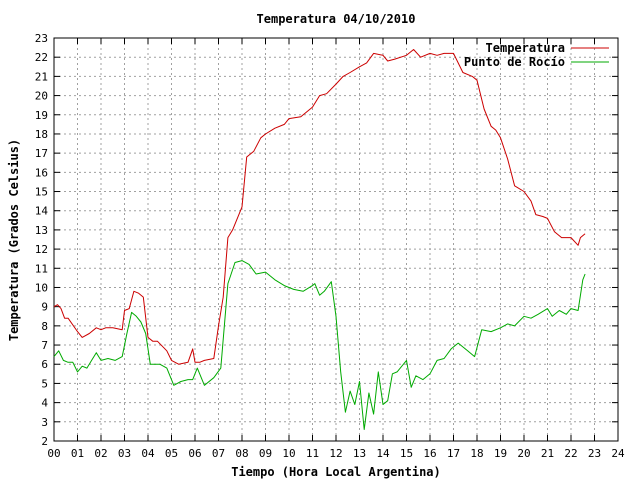 The height and width of the screenshot is (480, 640). Describe the element at coordinates (383, 453) in the screenshot. I see `x-tick-label: 14` at that location.